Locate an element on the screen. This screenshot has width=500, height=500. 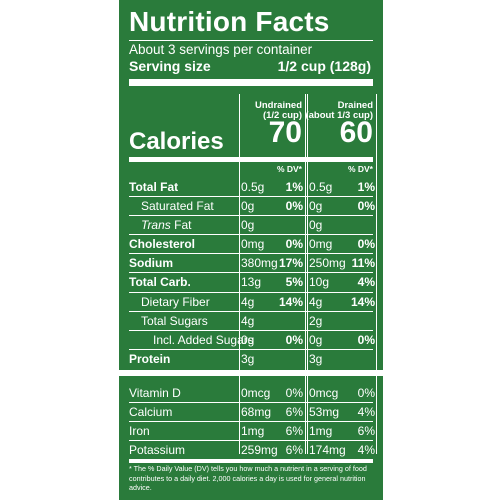
nutrient-row: Sodium 380mg 17% 250mg 11% is located at coordinates (252, 263).